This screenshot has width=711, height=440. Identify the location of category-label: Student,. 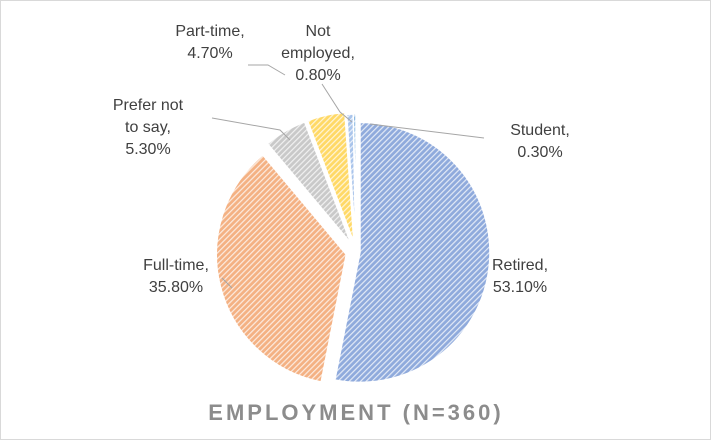
(540, 130).